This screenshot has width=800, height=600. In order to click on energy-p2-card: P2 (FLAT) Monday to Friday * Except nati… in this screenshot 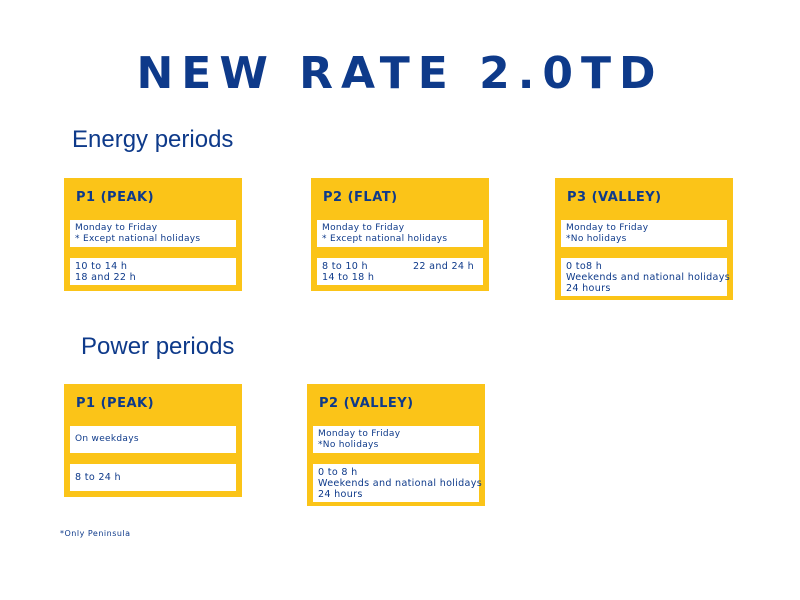, I will do `click(400, 234)`.